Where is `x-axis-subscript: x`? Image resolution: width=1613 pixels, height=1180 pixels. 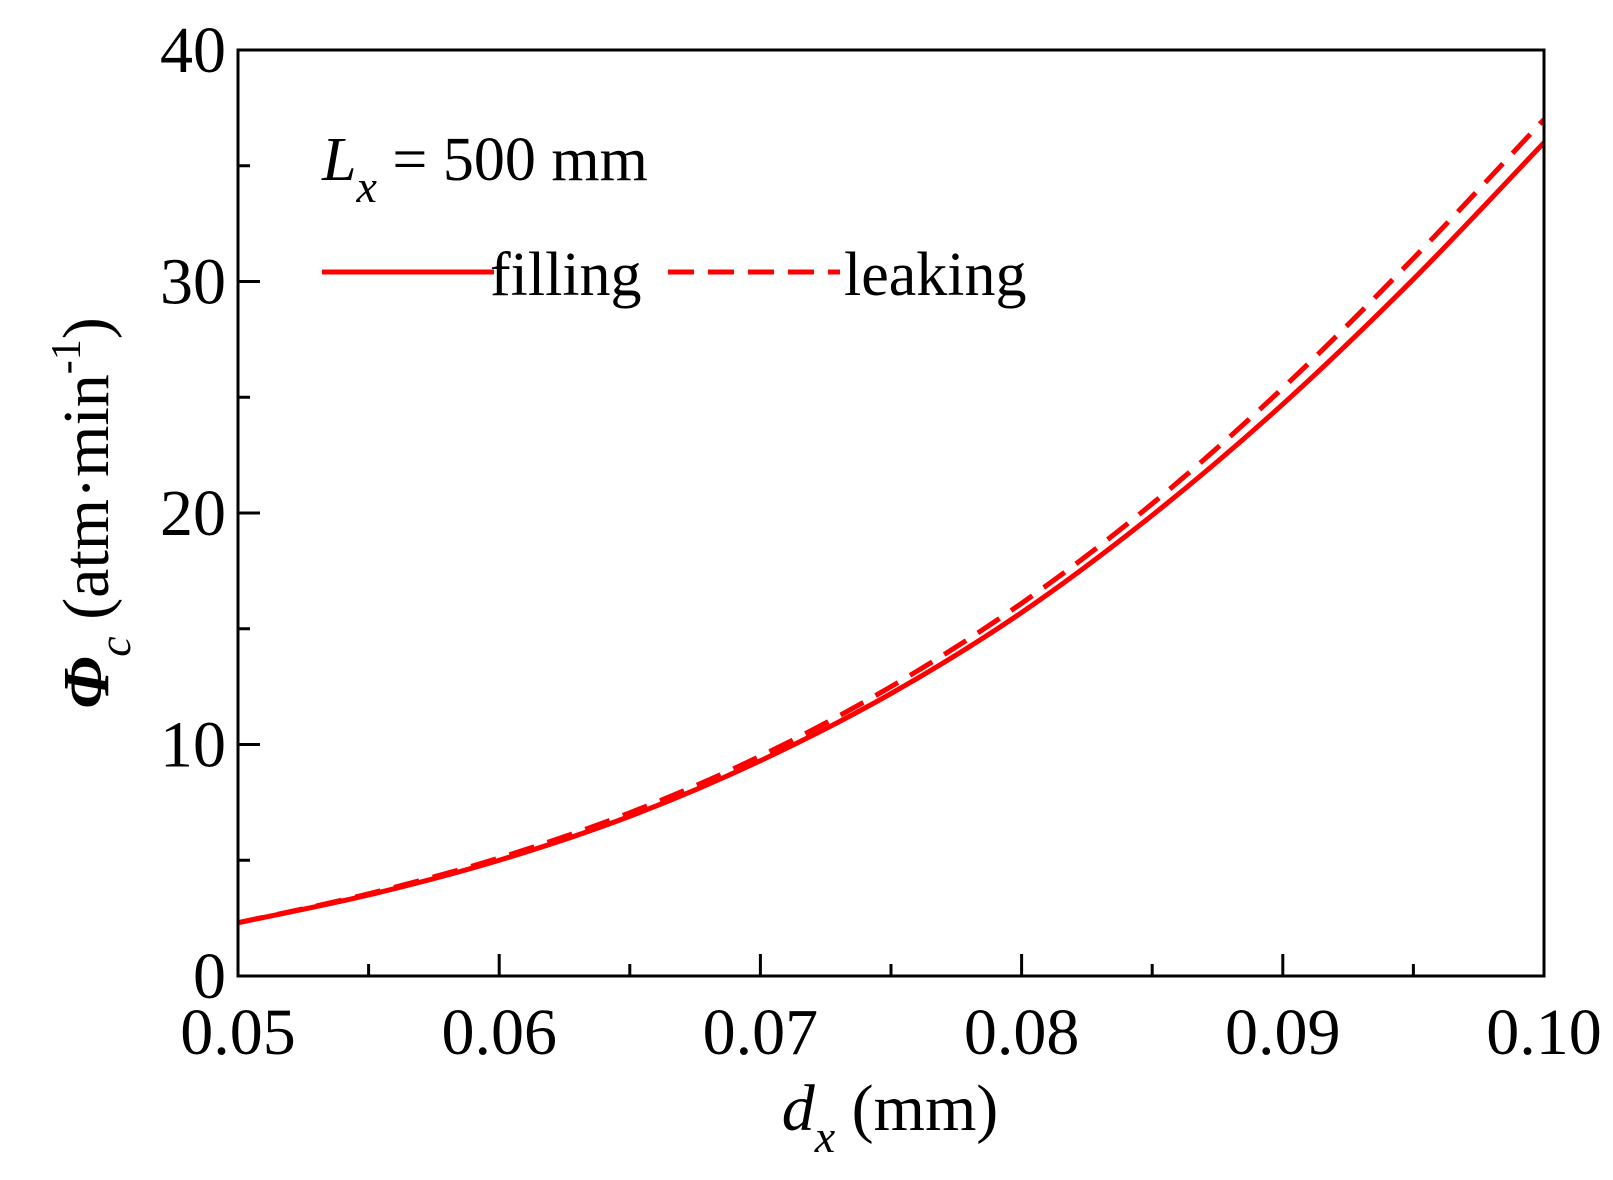 x-axis-subscript: x is located at coordinates (825, 1136).